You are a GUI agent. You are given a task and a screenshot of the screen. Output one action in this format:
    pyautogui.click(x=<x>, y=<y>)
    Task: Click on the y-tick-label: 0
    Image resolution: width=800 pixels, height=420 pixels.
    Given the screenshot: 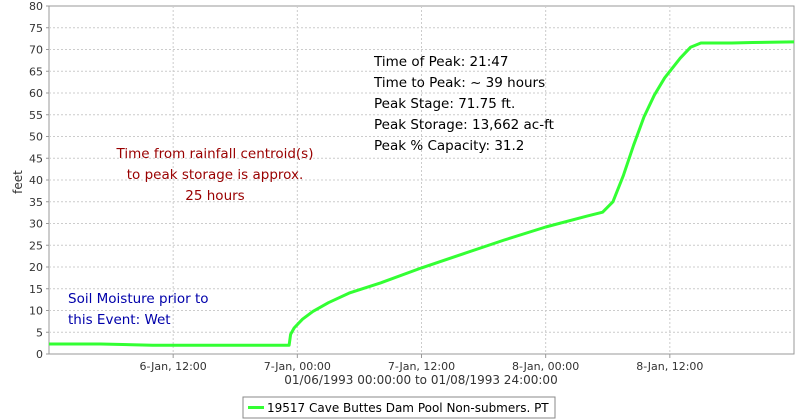 What is the action you would take?
    pyautogui.click(x=39, y=354)
    